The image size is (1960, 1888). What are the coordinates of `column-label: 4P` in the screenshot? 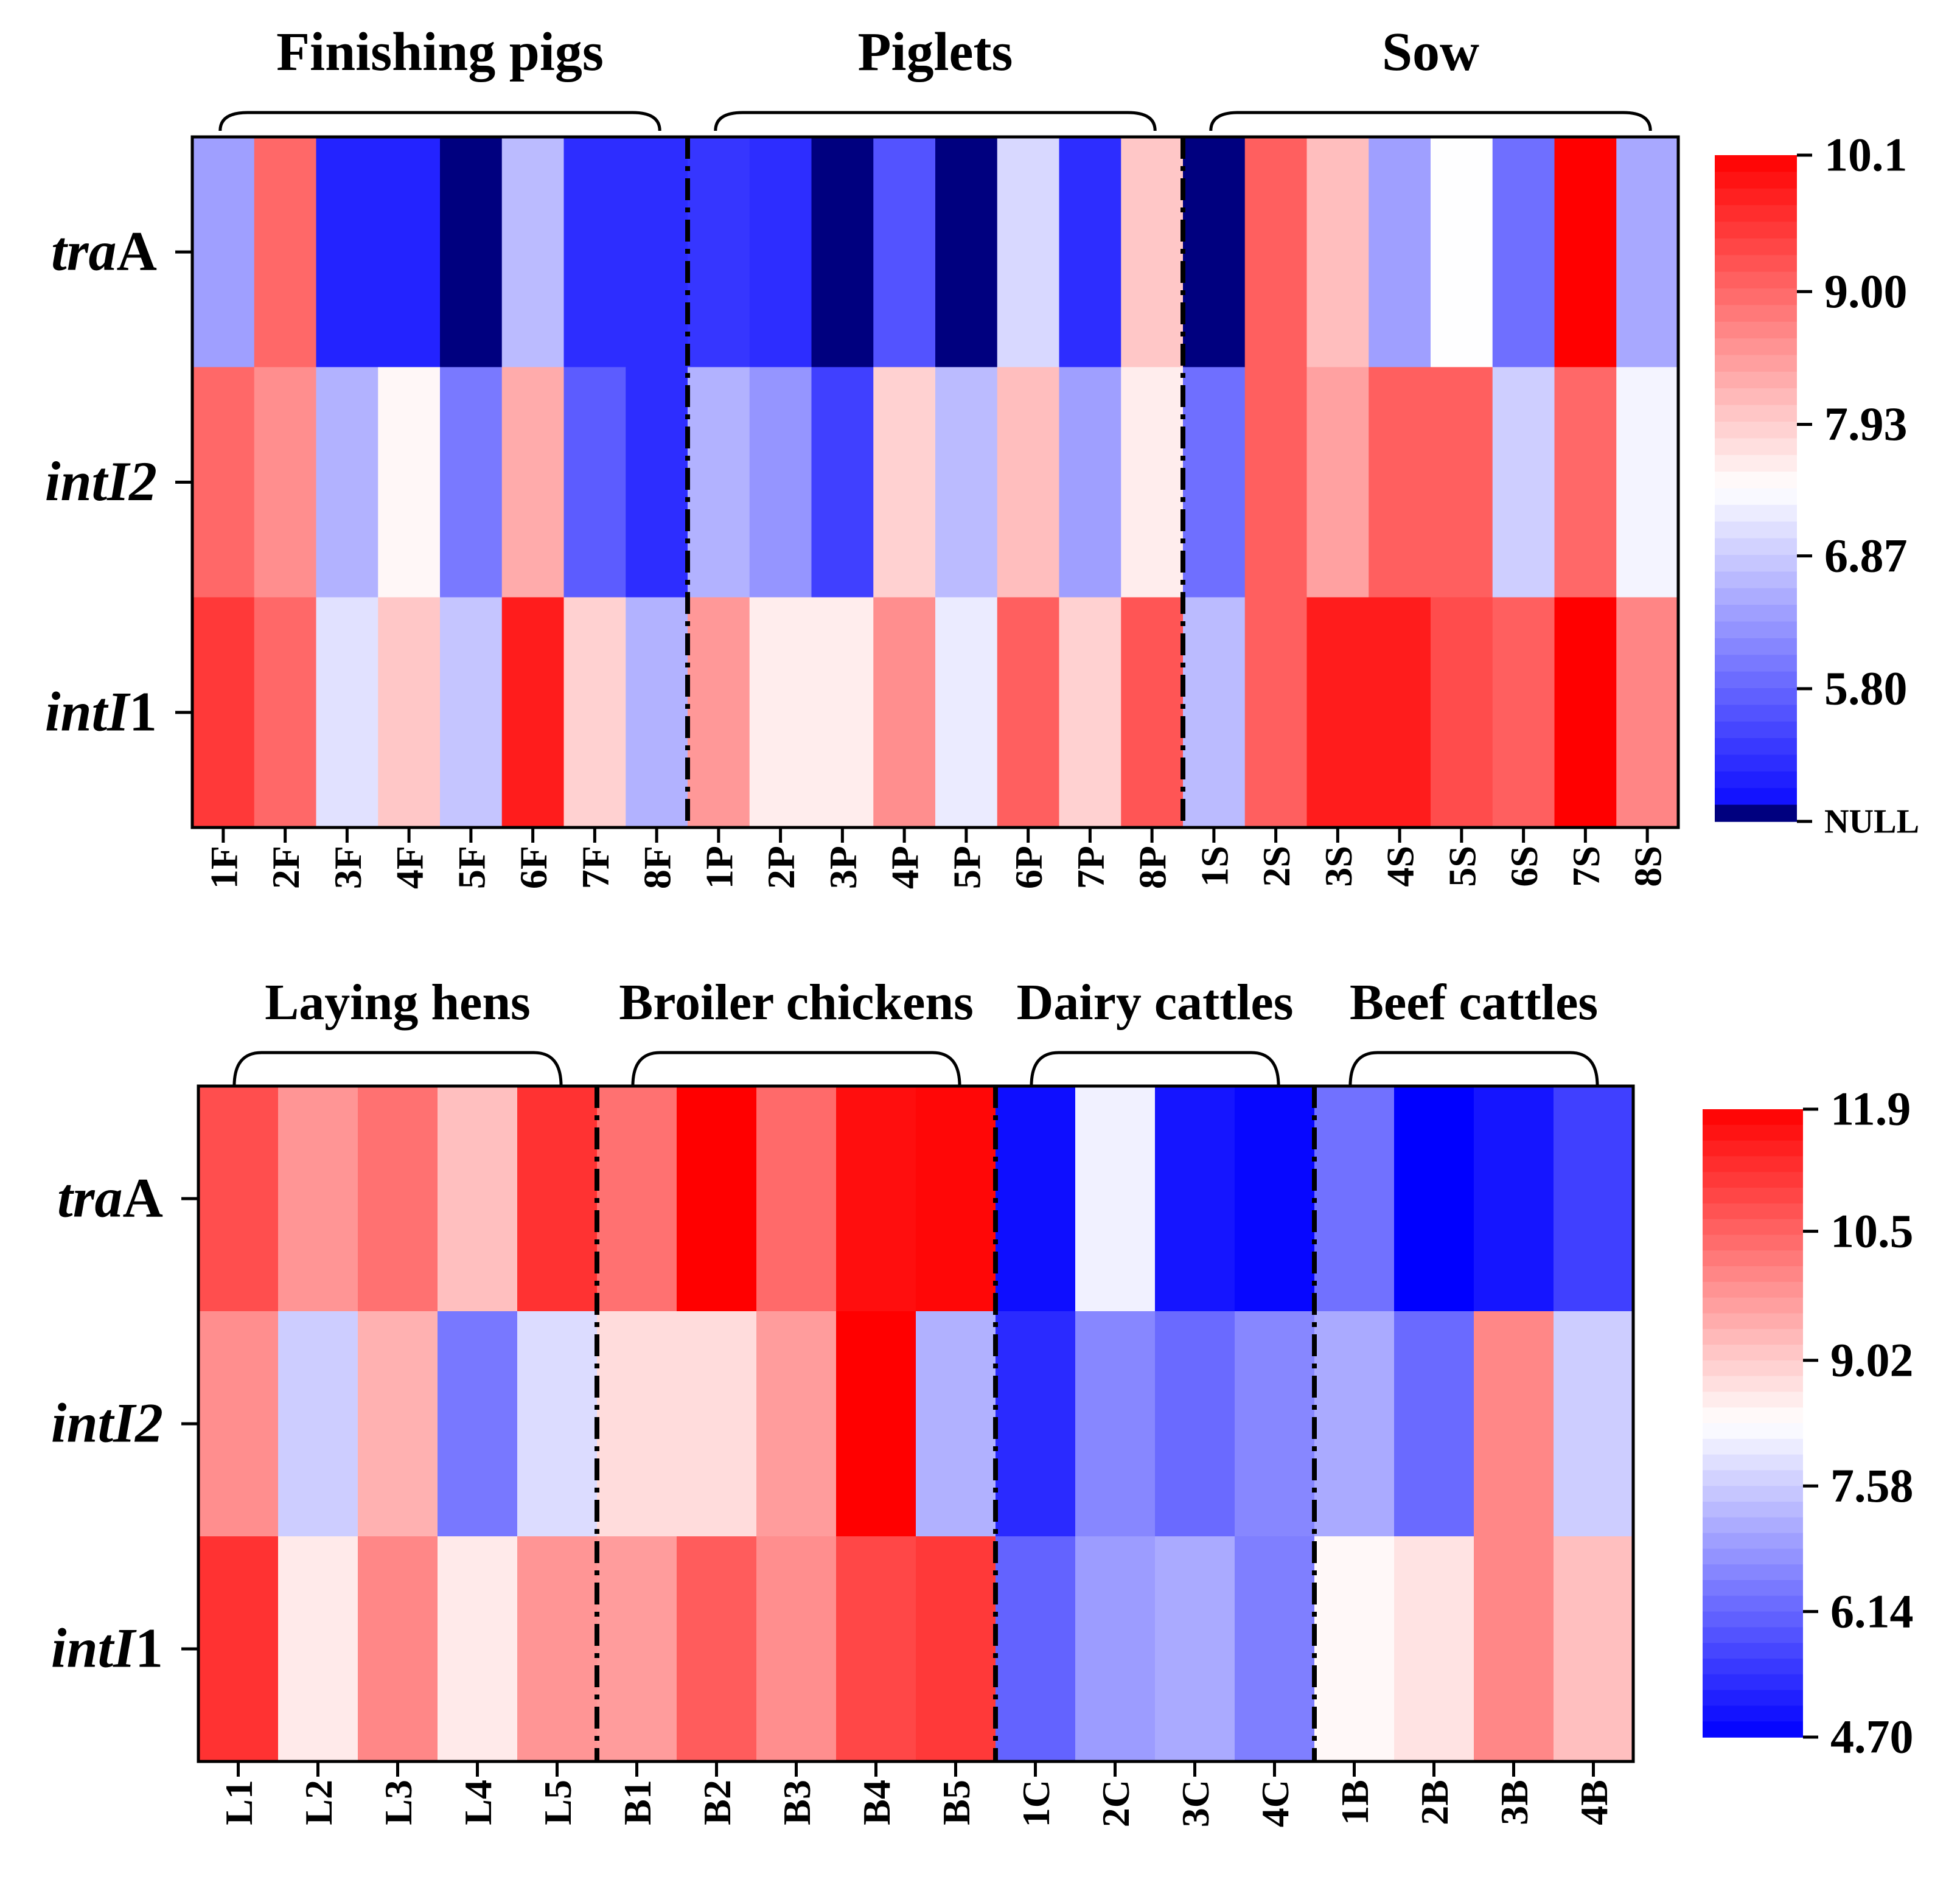 It's located at (905, 867).